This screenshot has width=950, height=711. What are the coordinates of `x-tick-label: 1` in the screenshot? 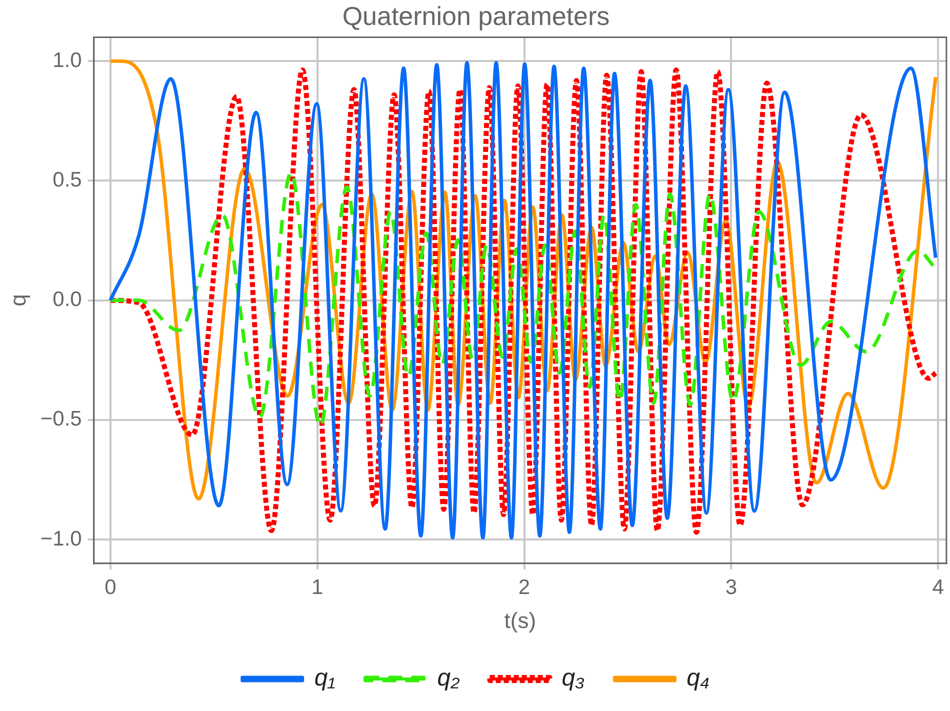 It's located at (318, 587).